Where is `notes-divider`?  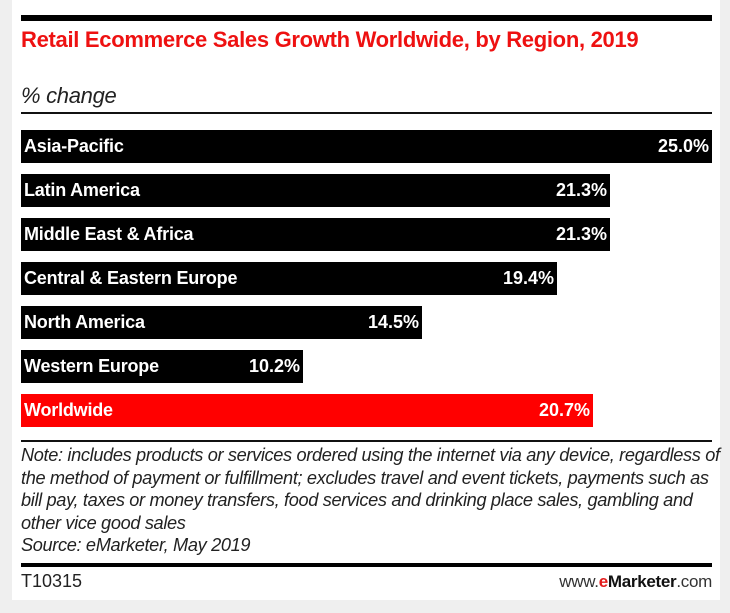 notes-divider is located at coordinates (366, 441).